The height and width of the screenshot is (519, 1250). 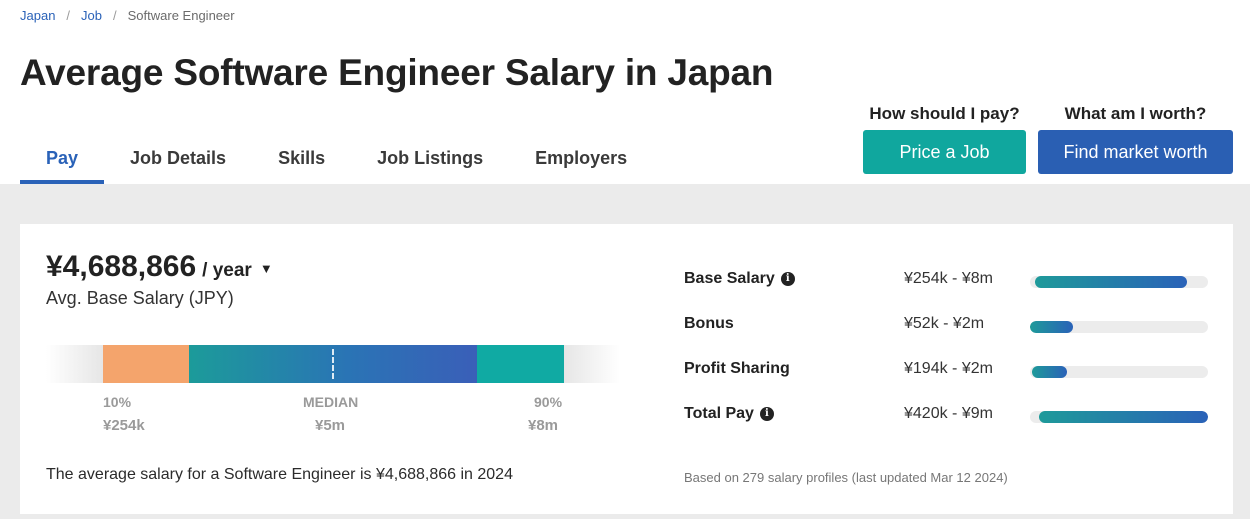 What do you see at coordinates (944, 323) in the screenshot?
I see `breakdown-range: ¥52k - ¥2m` at bounding box center [944, 323].